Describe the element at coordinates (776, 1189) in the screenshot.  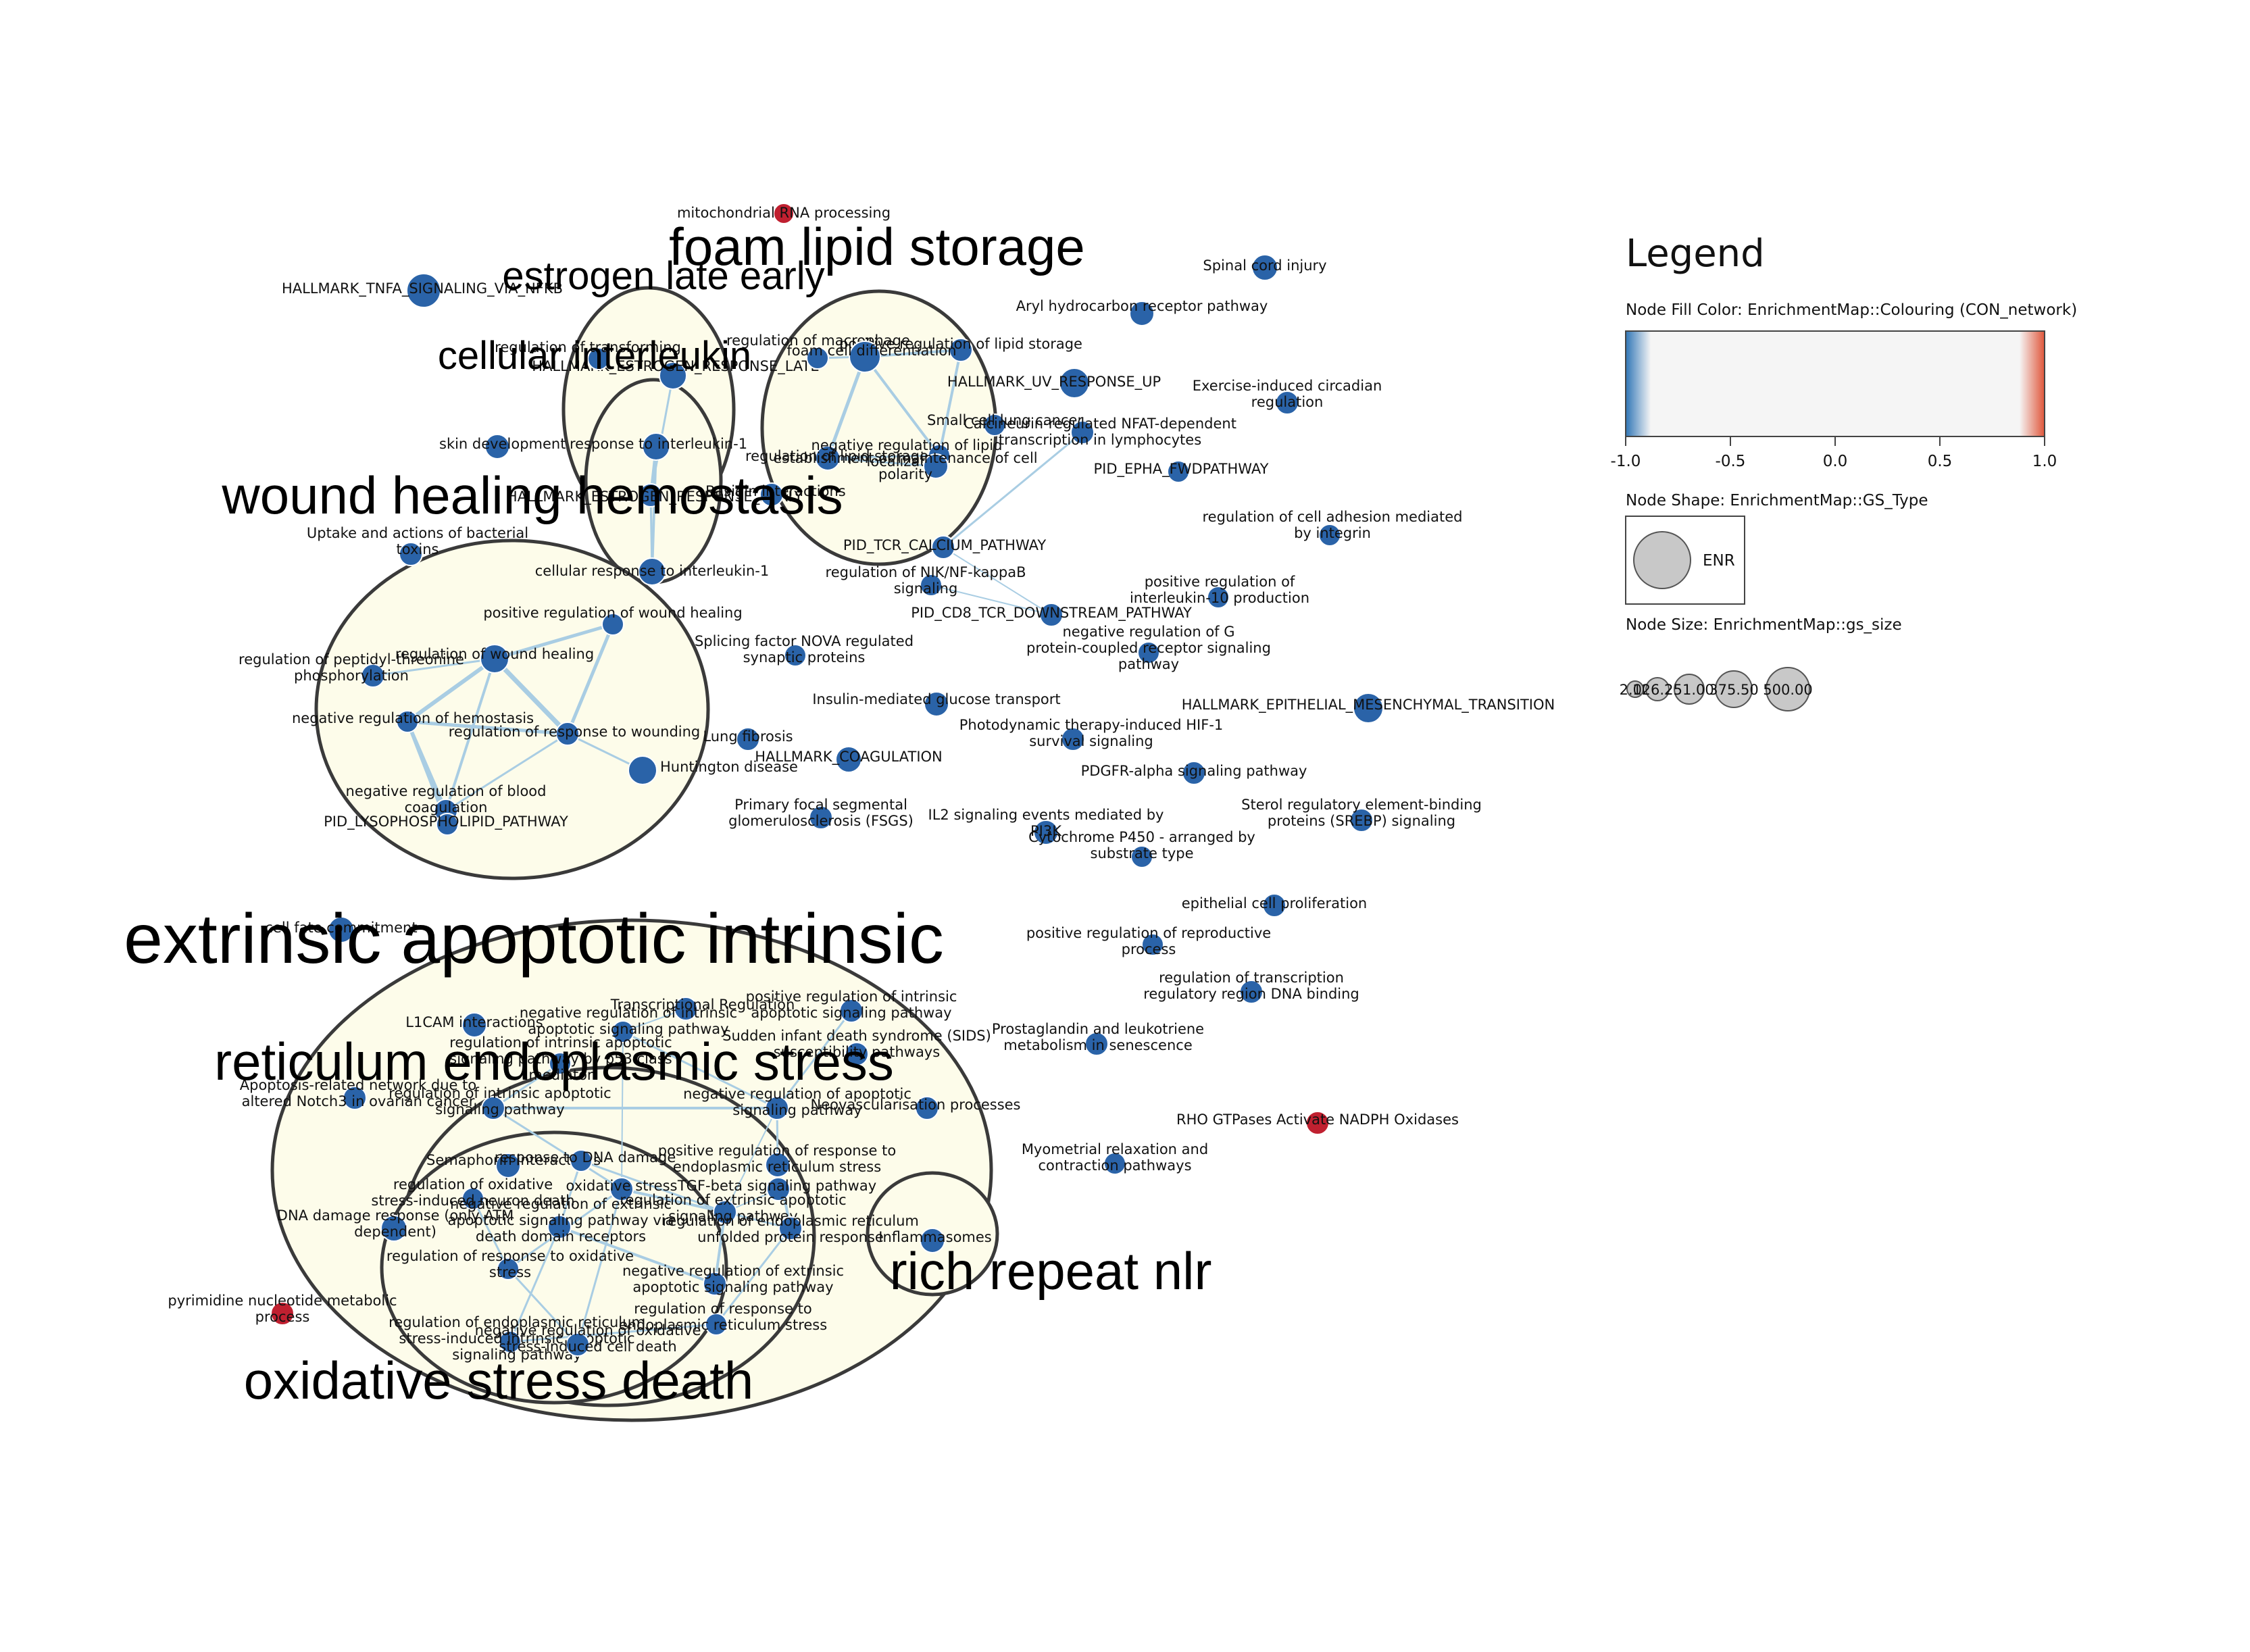
I see `node-tgf-beta-signaling-pathway: TGF-beta signaling pathway` at that location.